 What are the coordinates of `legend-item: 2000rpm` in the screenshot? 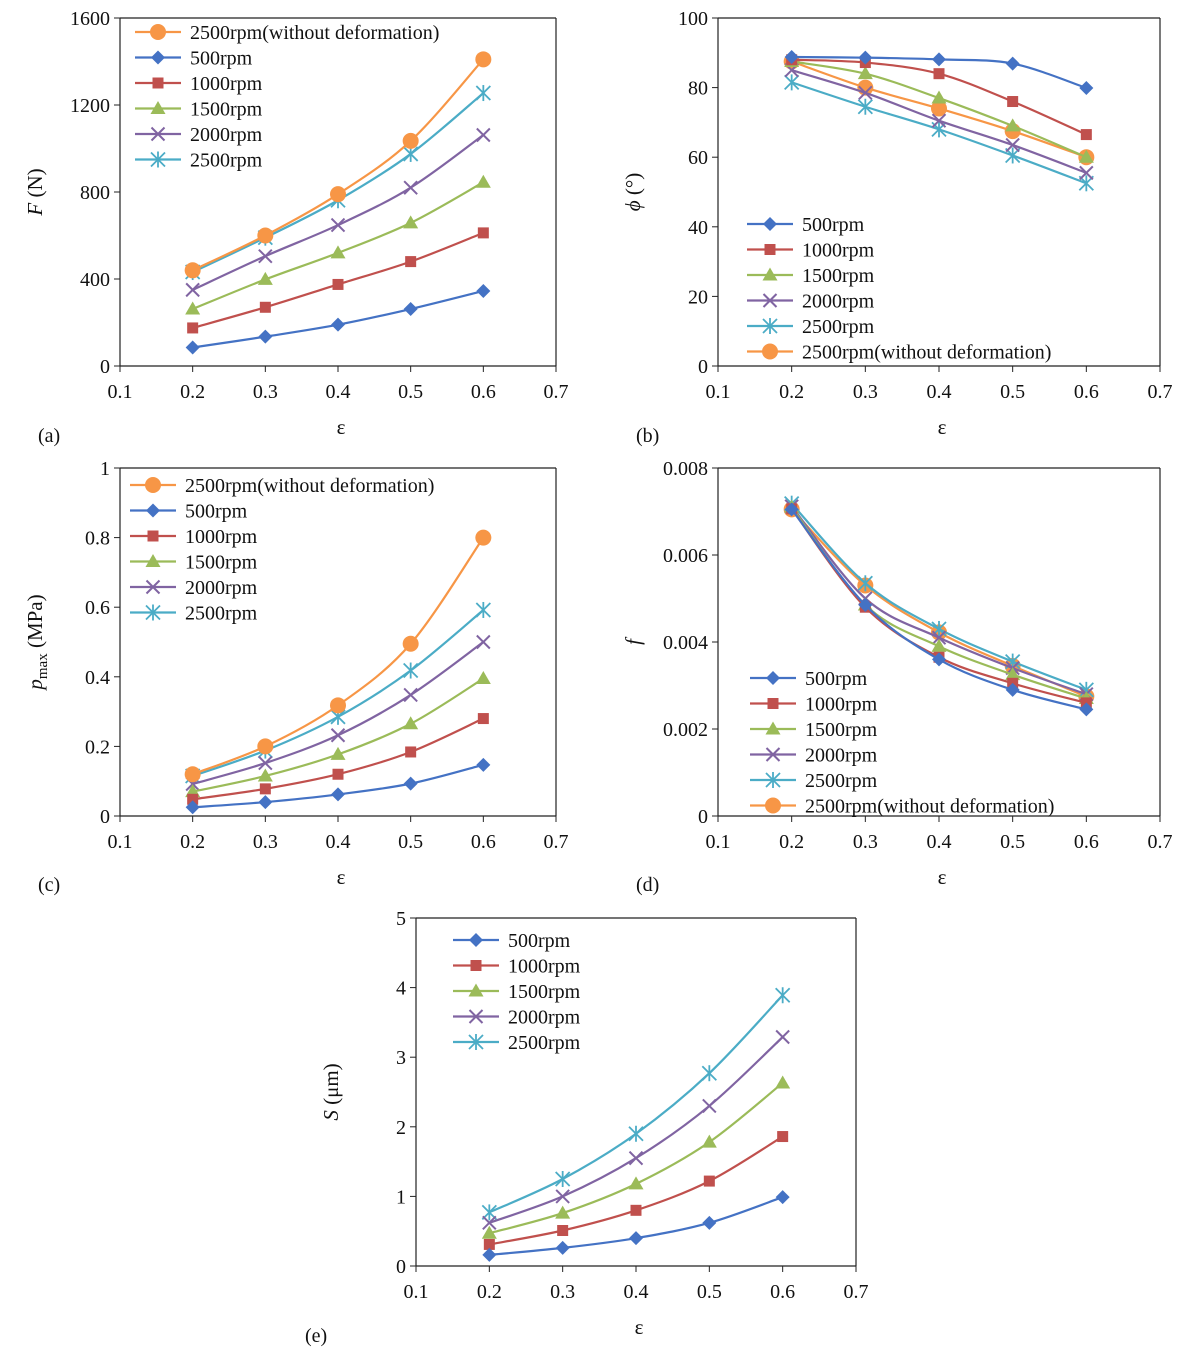 It's located at (199, 135).